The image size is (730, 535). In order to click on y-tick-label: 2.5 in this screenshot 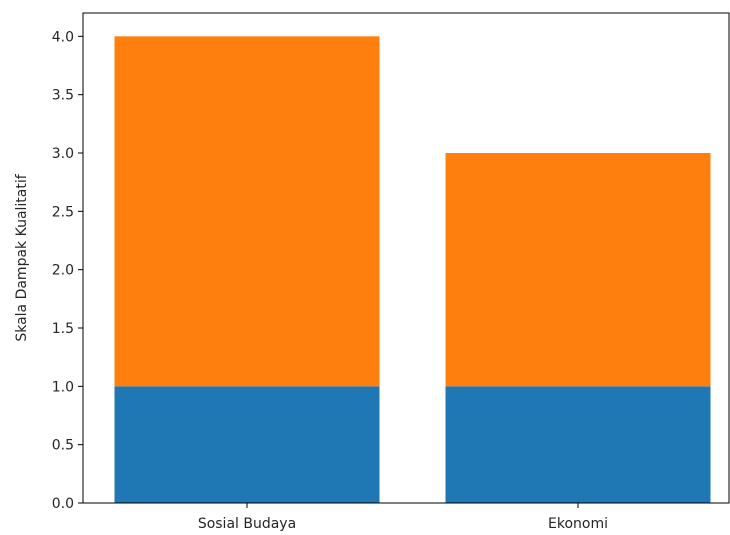, I will do `click(63, 212)`.